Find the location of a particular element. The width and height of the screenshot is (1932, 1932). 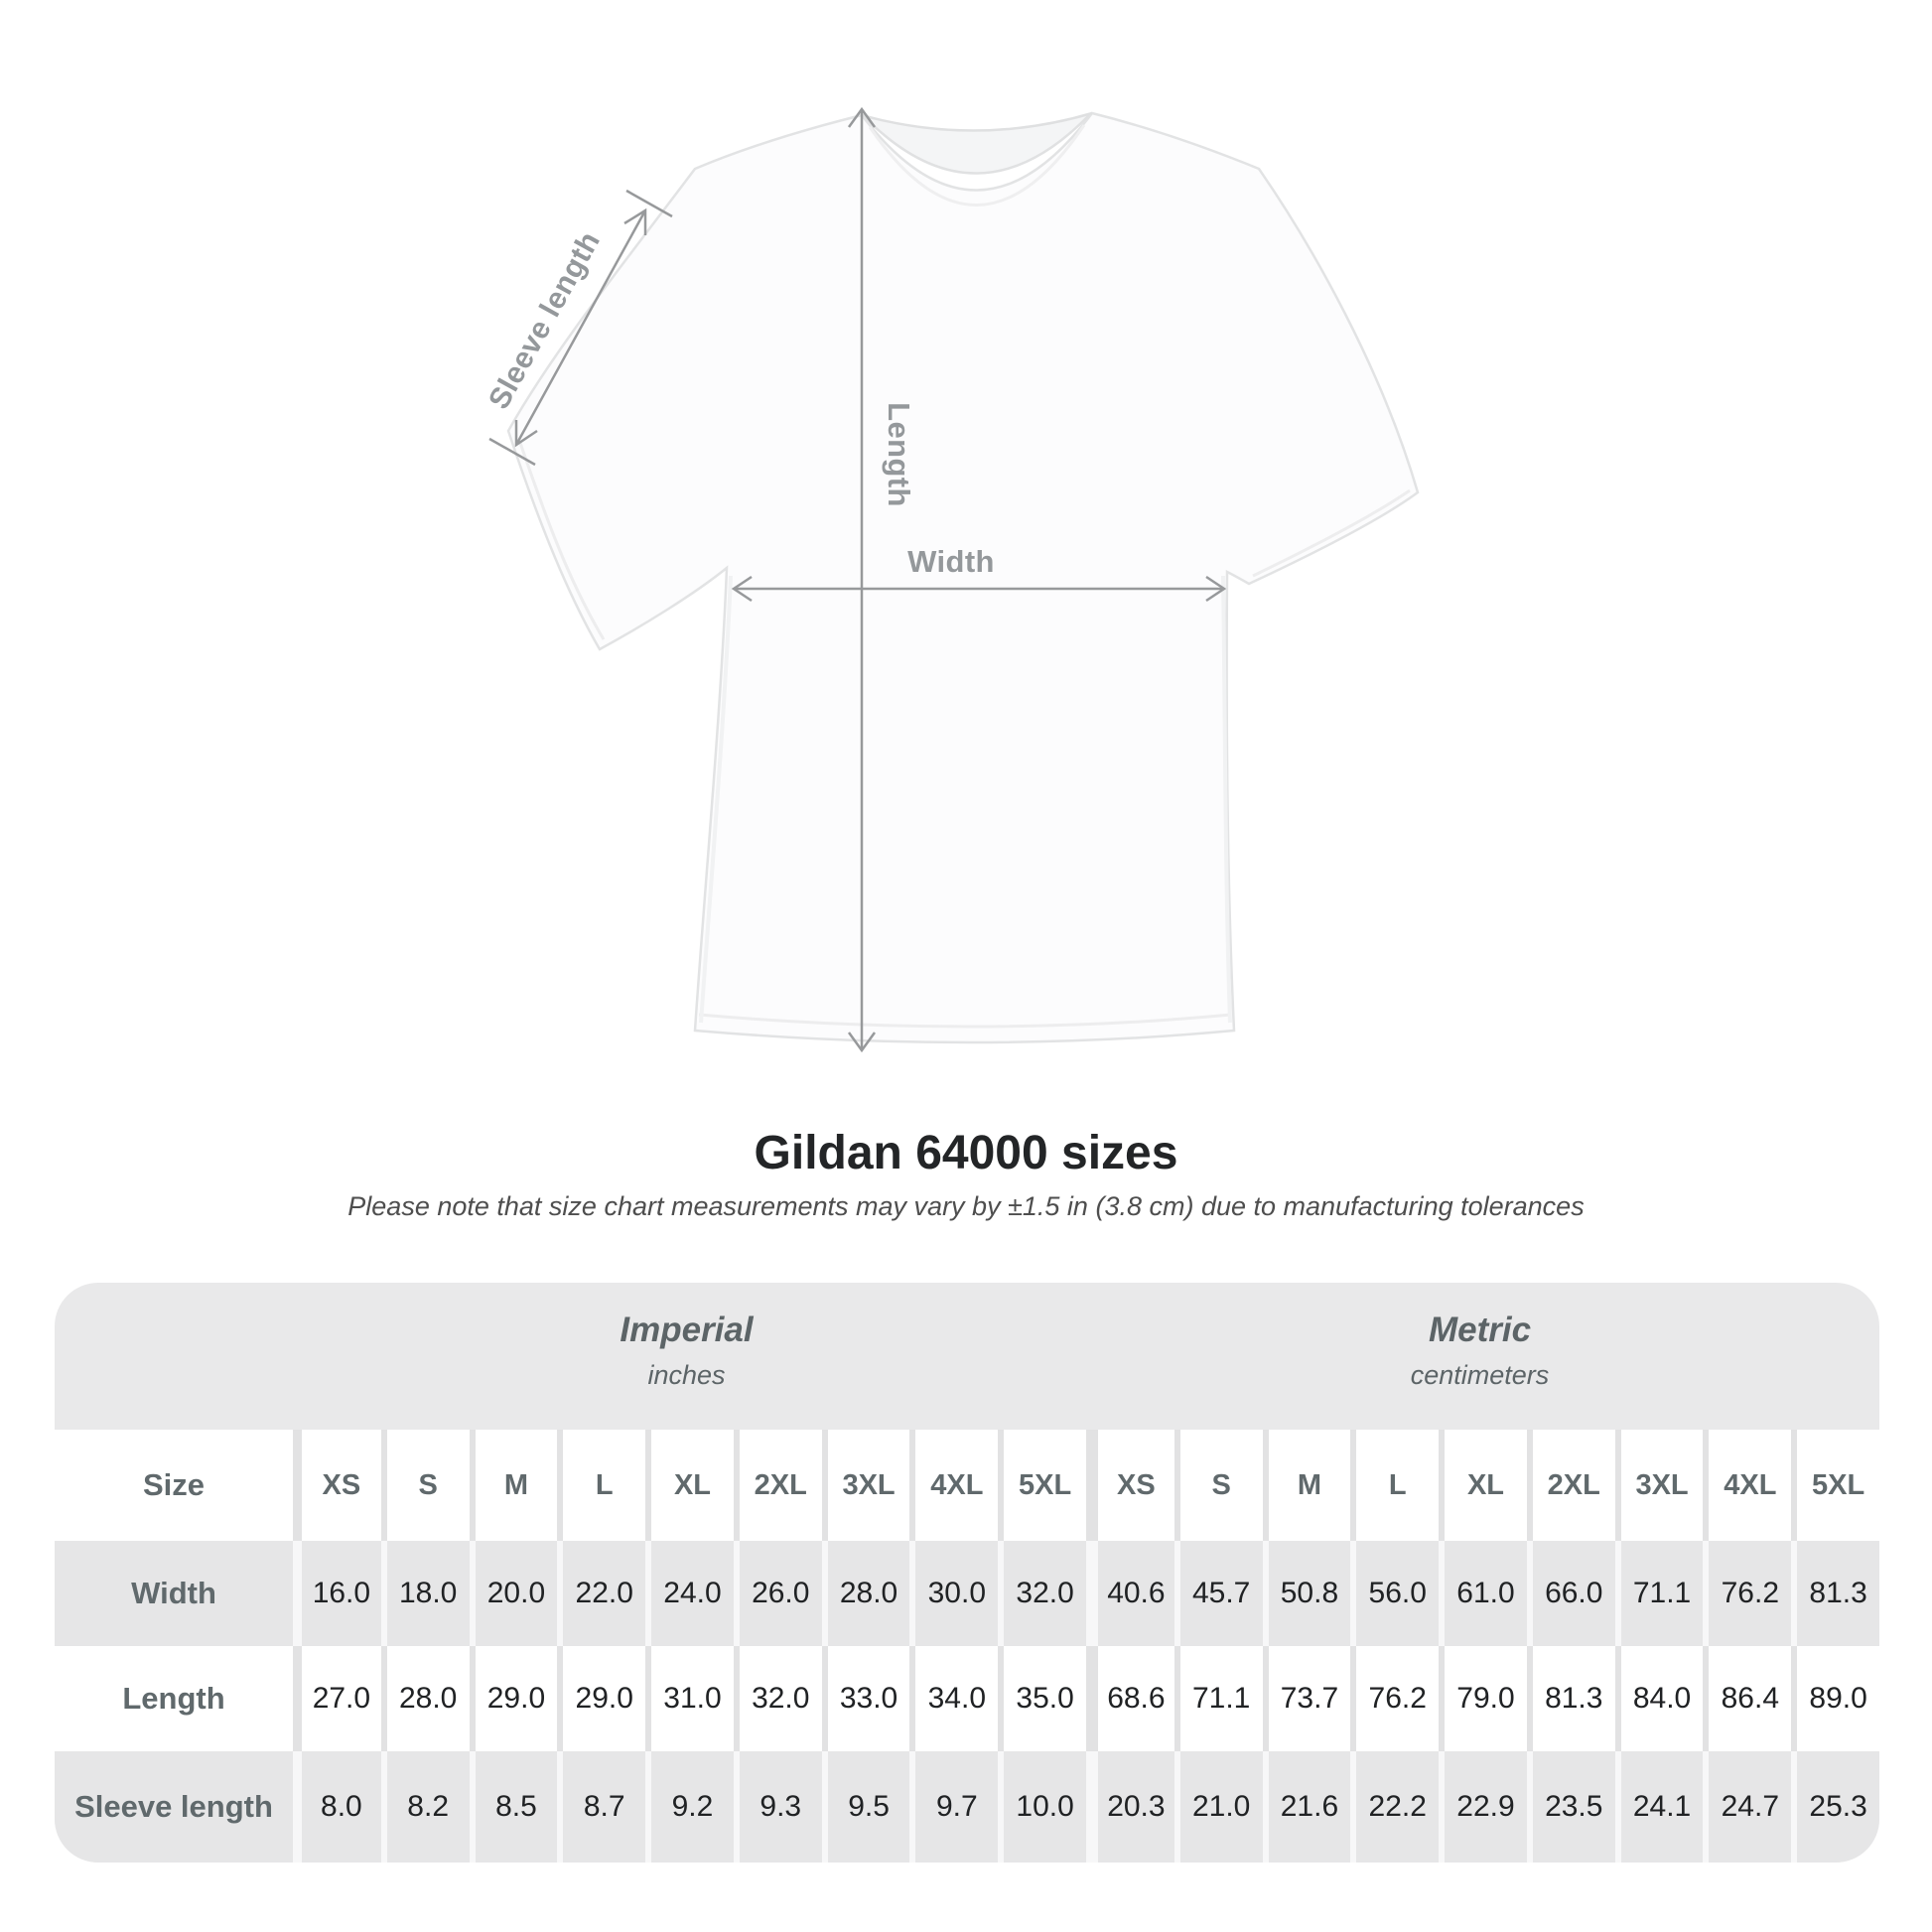

unit-sub-imperial: inches is located at coordinates (687, 1375).